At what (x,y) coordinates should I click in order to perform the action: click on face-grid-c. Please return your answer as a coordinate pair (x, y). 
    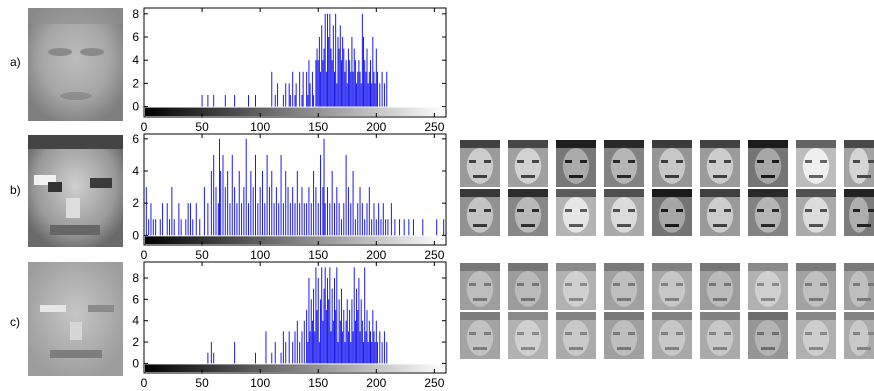
    Looking at the image, I should click on (667, 311).